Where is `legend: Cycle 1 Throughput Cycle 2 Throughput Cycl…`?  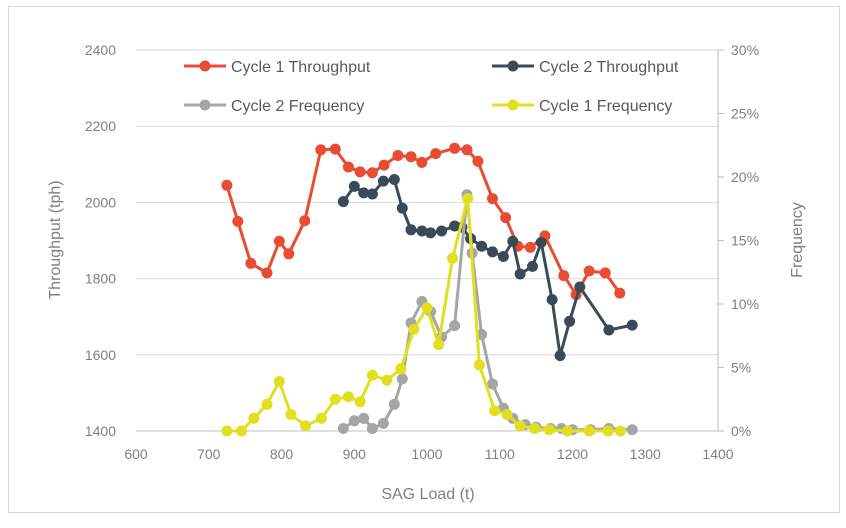
legend: Cycle 1 Throughput Cycle 2 Throughput Cycl… is located at coordinates (431, 87).